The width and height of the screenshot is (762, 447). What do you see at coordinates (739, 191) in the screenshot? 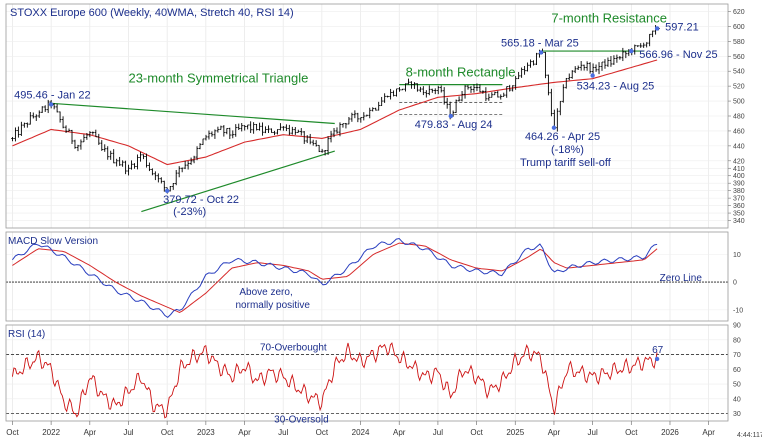
I see `price-y-tick-label: 380` at bounding box center [739, 191].